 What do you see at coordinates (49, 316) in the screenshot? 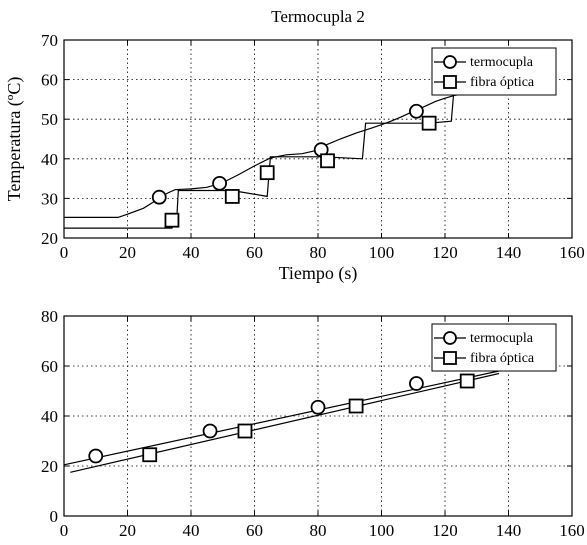
I see `y-tick-label: 80` at bounding box center [49, 316].